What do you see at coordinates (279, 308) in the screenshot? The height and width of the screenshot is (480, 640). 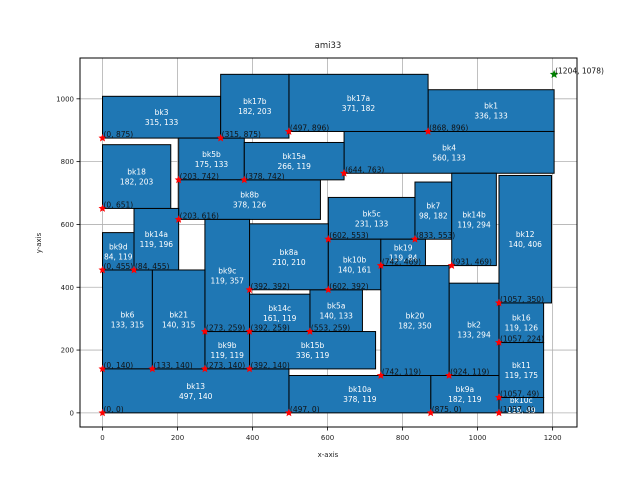 I see `block-name-label: bk14c` at bounding box center [279, 308].